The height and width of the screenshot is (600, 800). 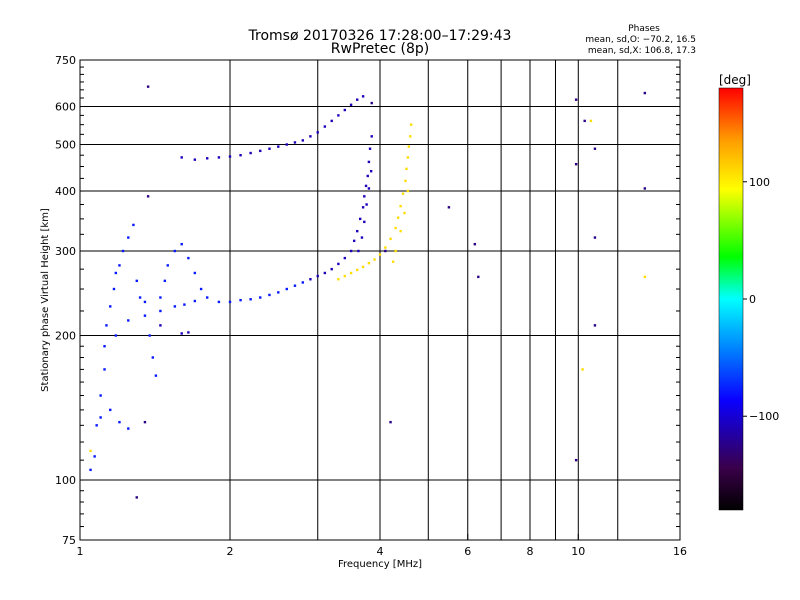 I want to click on stats-line-x: mean, sd,X: 106.8, 17.3, so click(x=642, y=51).